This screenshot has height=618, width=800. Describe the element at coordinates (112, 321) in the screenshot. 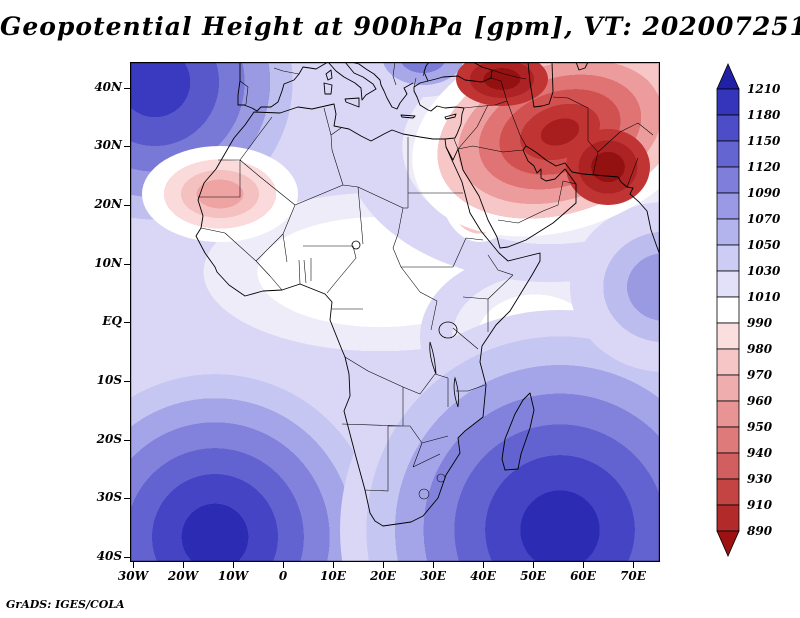

I see `y-axis-tick-label: EQ` at that location.